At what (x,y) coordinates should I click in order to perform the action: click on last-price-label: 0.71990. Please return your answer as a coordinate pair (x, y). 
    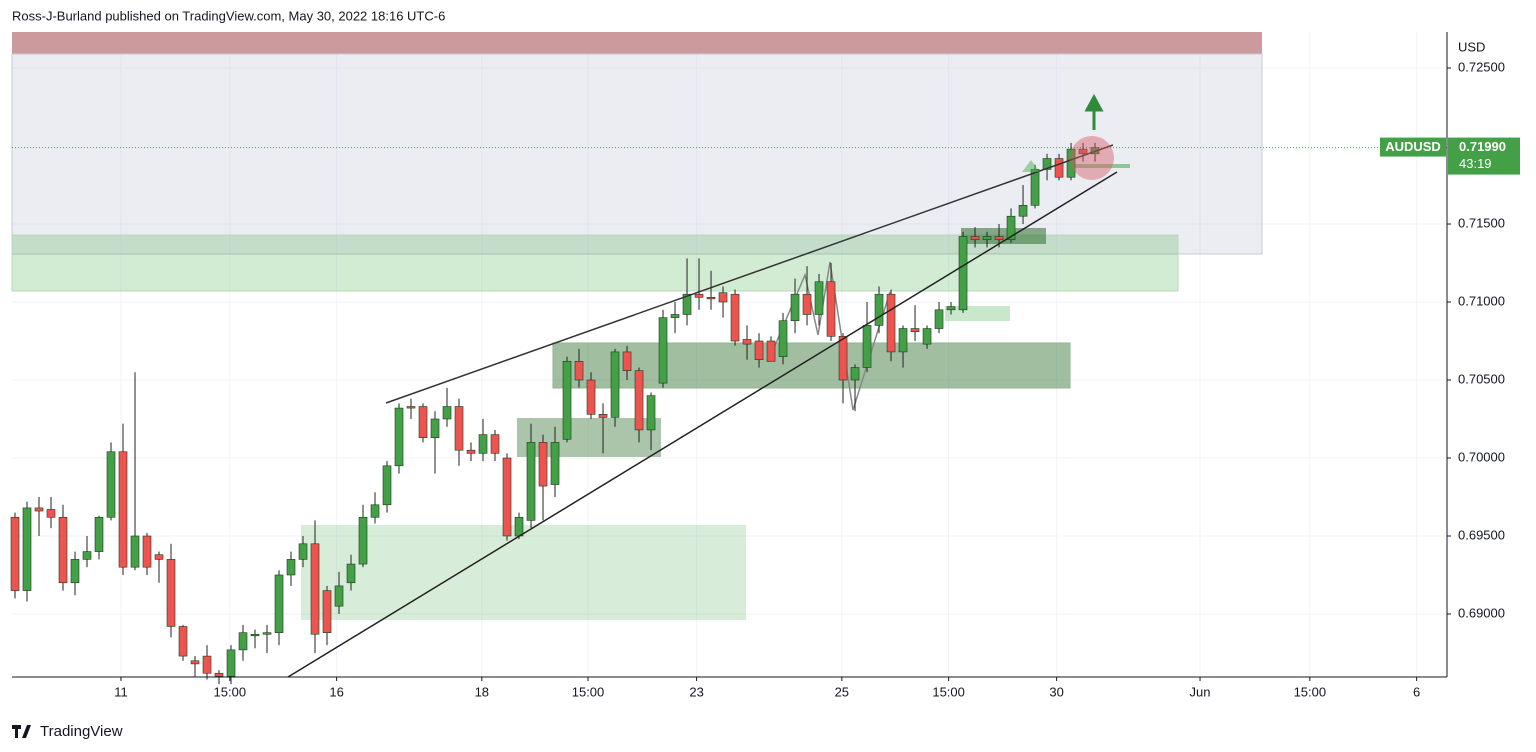
    Looking at the image, I should click on (1482, 146).